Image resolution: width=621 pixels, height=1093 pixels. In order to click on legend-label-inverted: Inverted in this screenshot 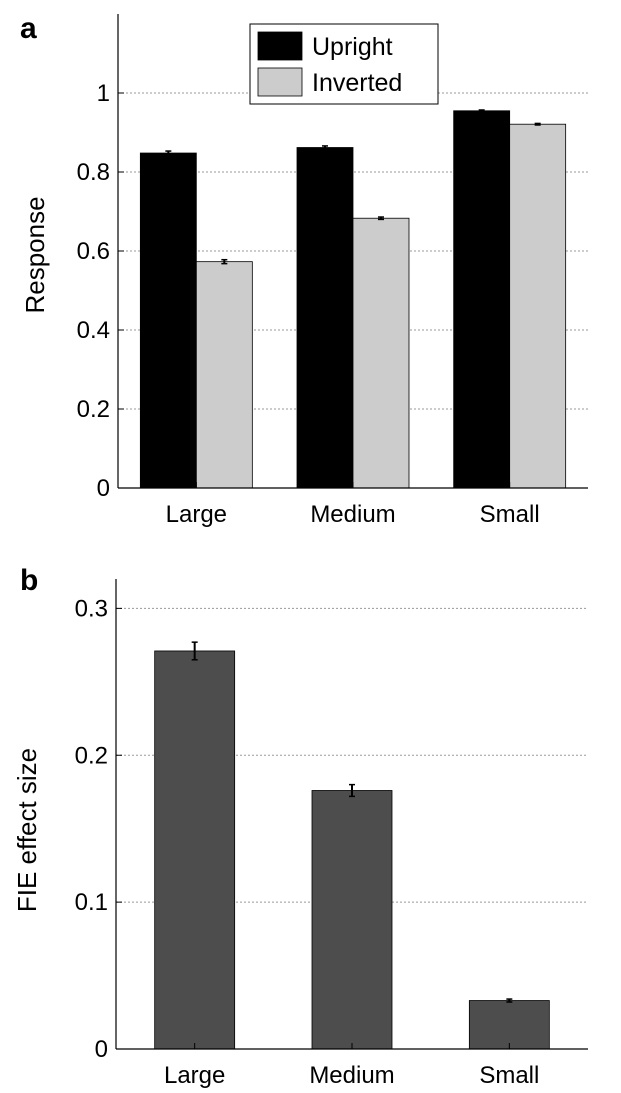, I will do `click(357, 83)`.